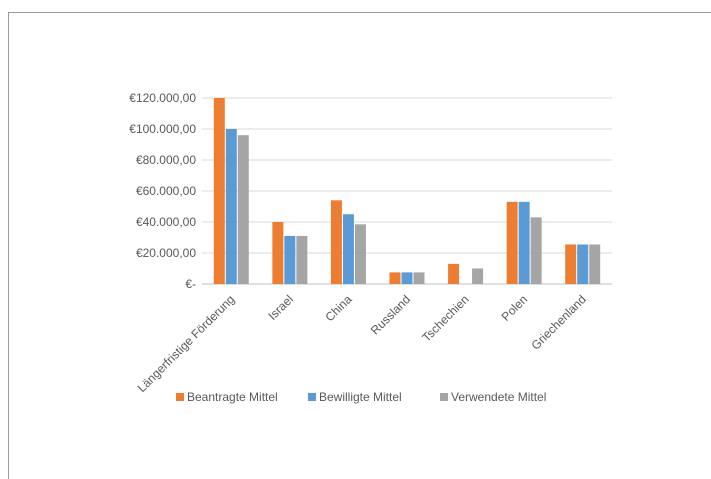 This screenshot has height=479, width=711. Describe the element at coordinates (166, 222) in the screenshot. I see `y-tick-label: €40.000,00` at that location.